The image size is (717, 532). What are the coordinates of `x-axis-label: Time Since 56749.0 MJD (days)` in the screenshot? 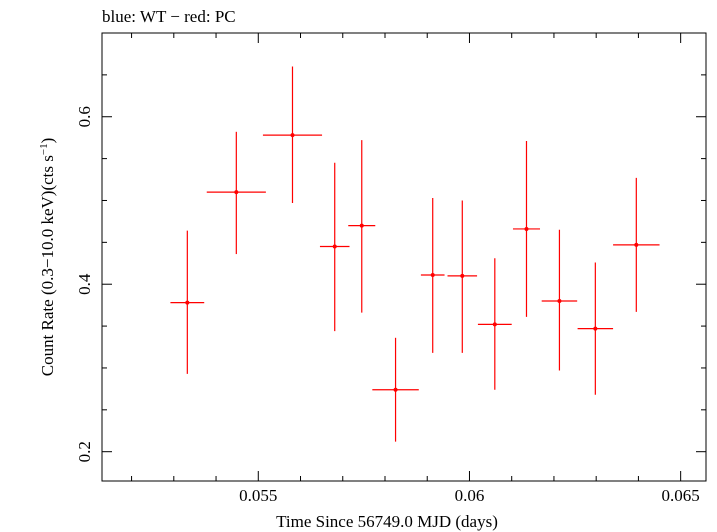 It's located at (387, 521).